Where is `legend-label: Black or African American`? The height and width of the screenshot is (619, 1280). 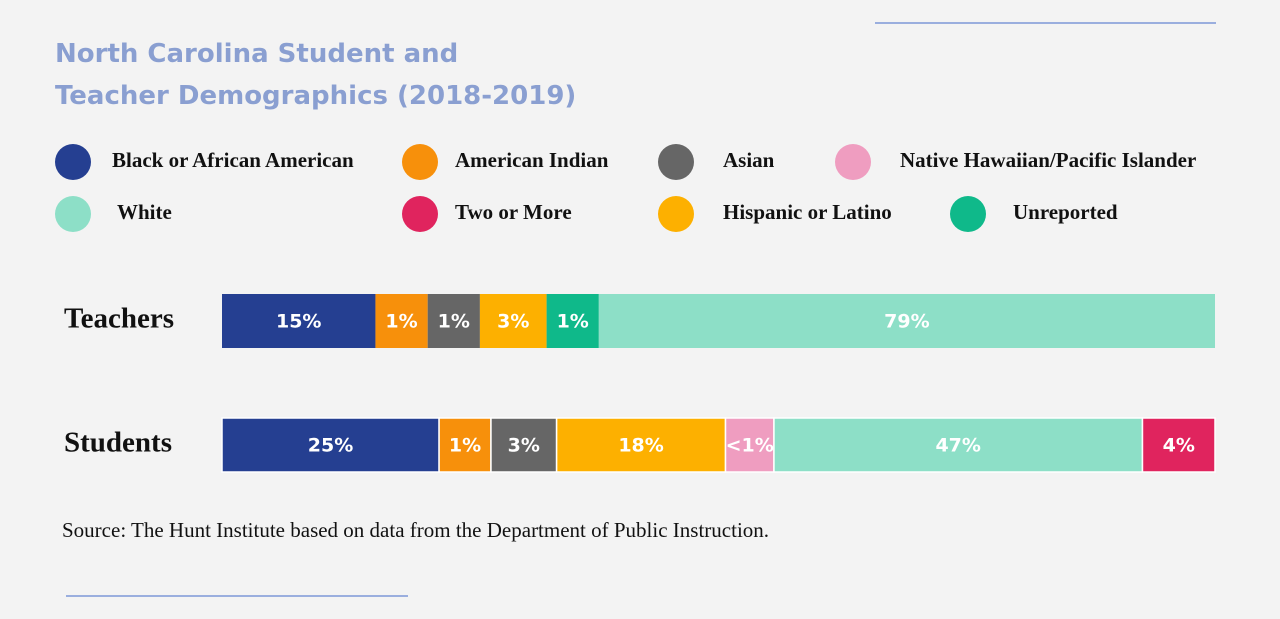
legend-label: Black or African American is located at coordinates (233, 160).